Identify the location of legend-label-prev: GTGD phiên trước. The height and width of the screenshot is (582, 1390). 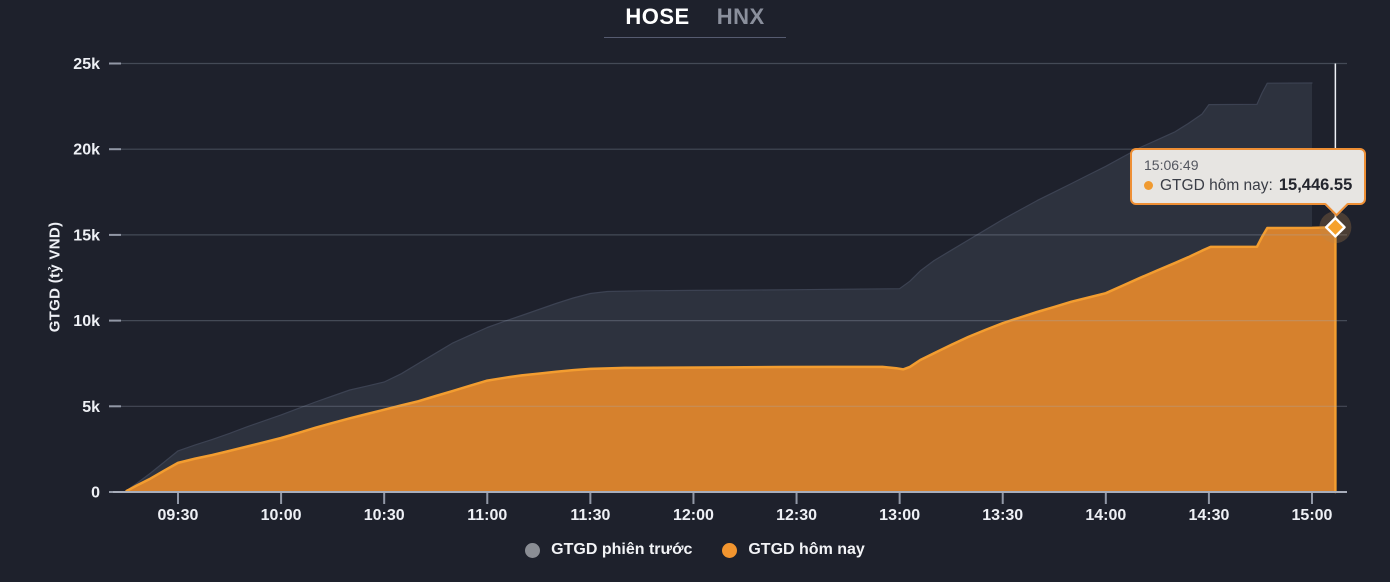
(622, 549).